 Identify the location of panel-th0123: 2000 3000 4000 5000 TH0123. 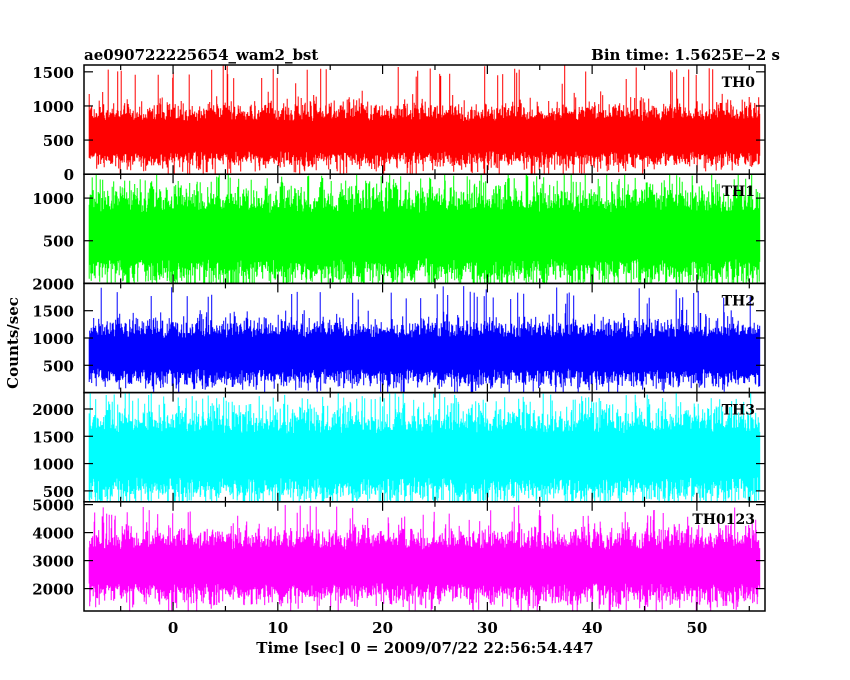
(399, 554).